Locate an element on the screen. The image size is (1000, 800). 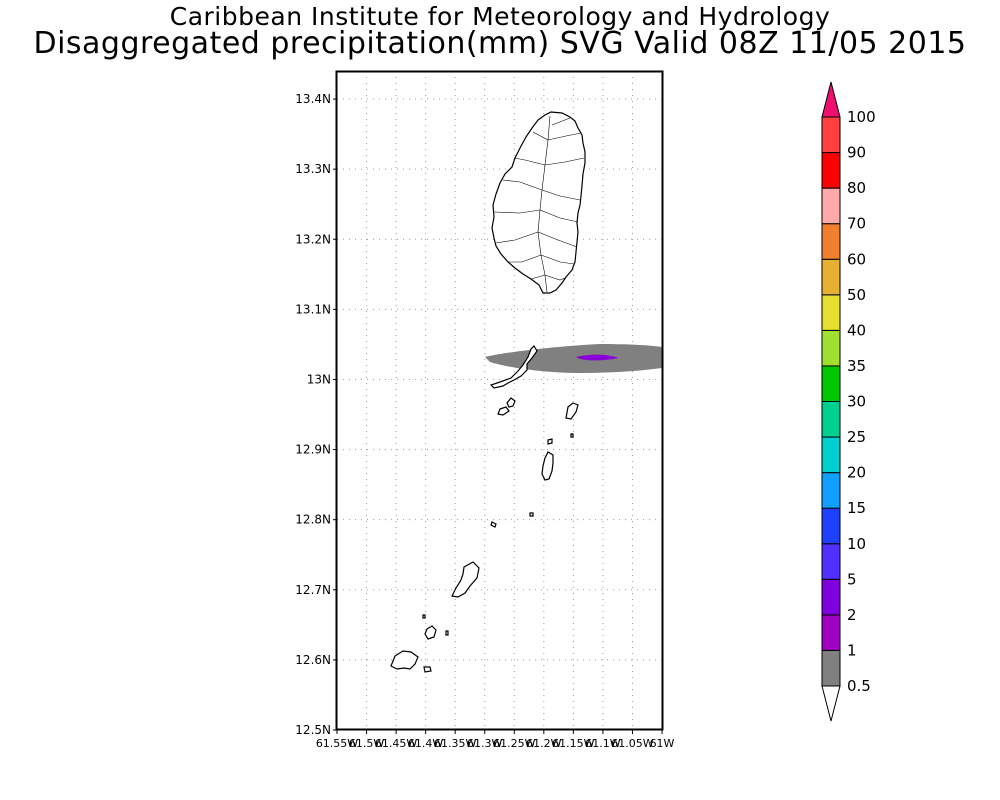
legend-level-label: 40 is located at coordinates (856, 330).